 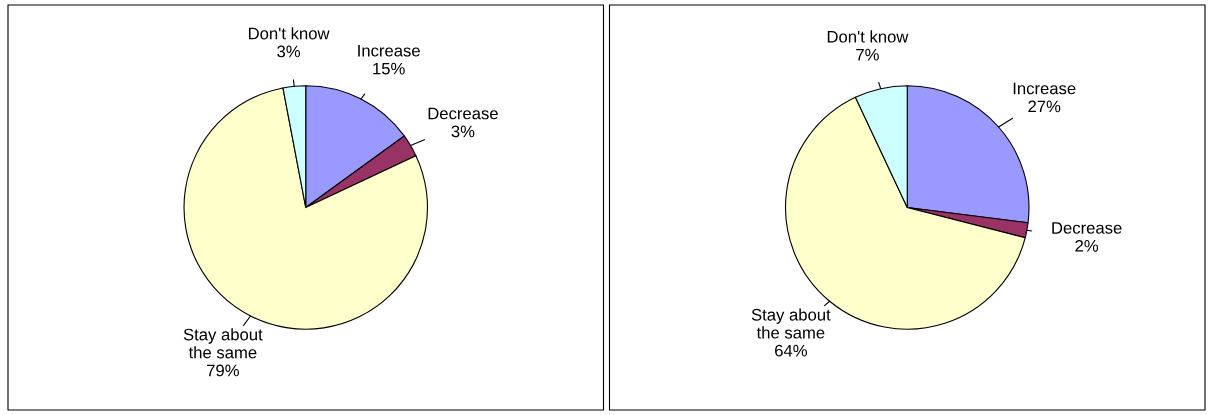 What do you see at coordinates (223, 370) in the screenshot?
I see `data-label: 79%` at bounding box center [223, 370].